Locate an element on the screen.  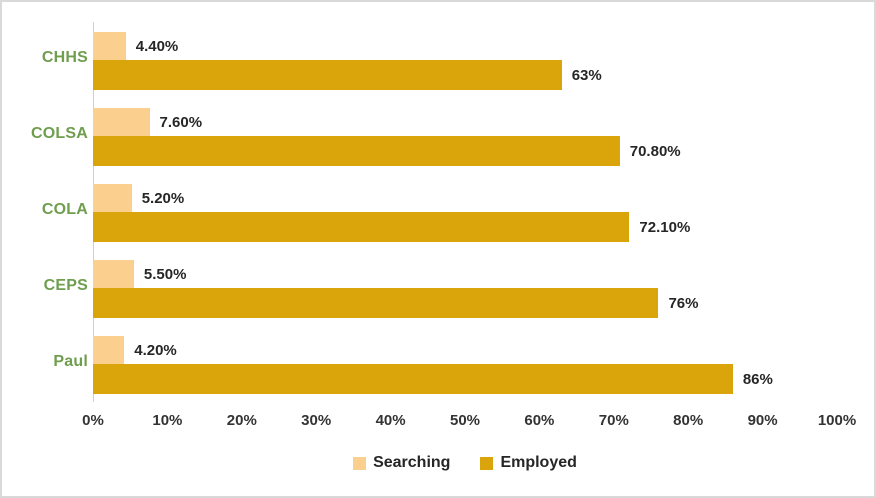
category-label: Paul is located at coordinates (70, 361).